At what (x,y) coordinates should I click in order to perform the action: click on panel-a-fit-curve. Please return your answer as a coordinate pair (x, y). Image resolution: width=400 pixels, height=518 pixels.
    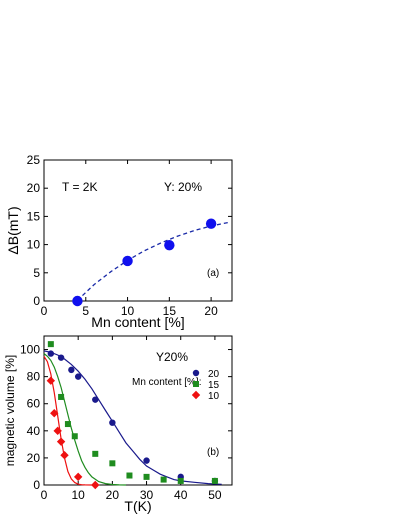
    Looking at the image, I should click on (152, 261).